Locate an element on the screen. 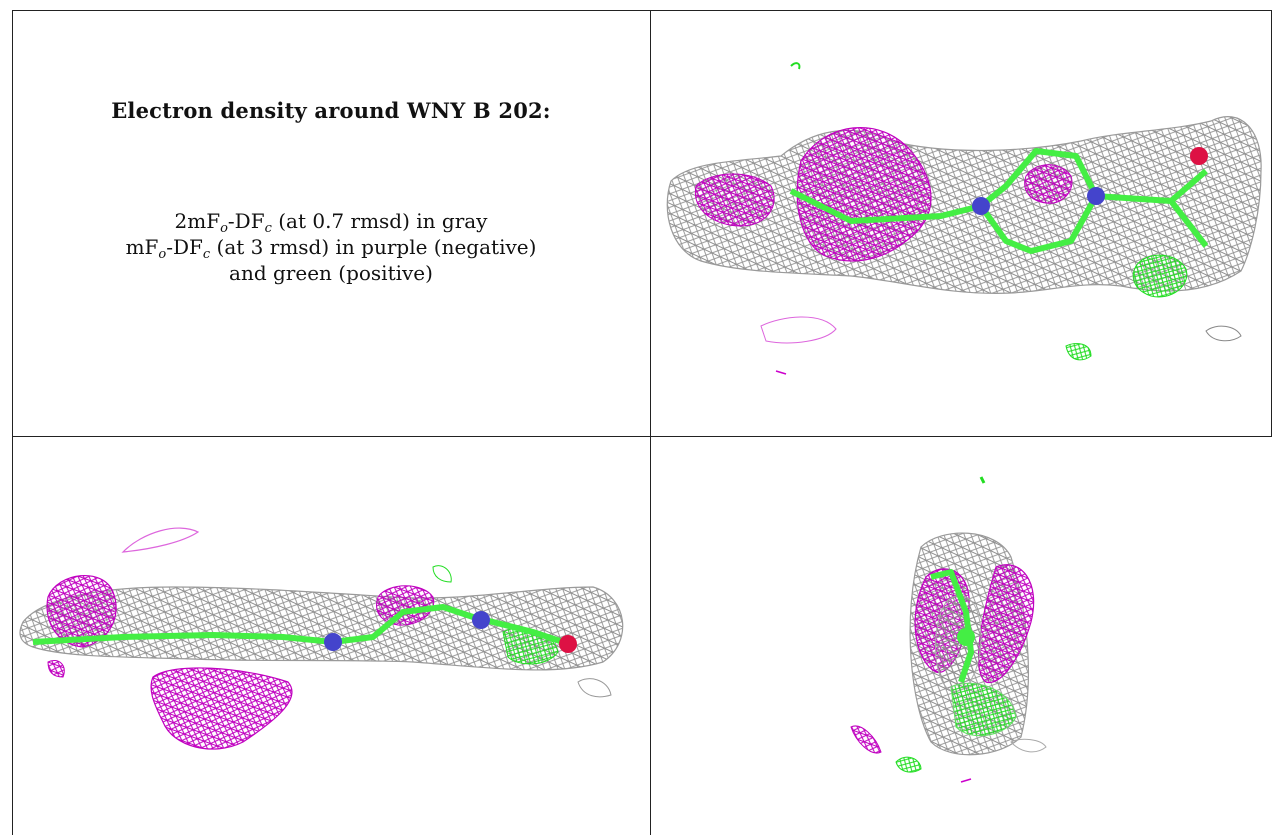  caption-title: Electron density around WNY B 202: is located at coordinates (331, 110).